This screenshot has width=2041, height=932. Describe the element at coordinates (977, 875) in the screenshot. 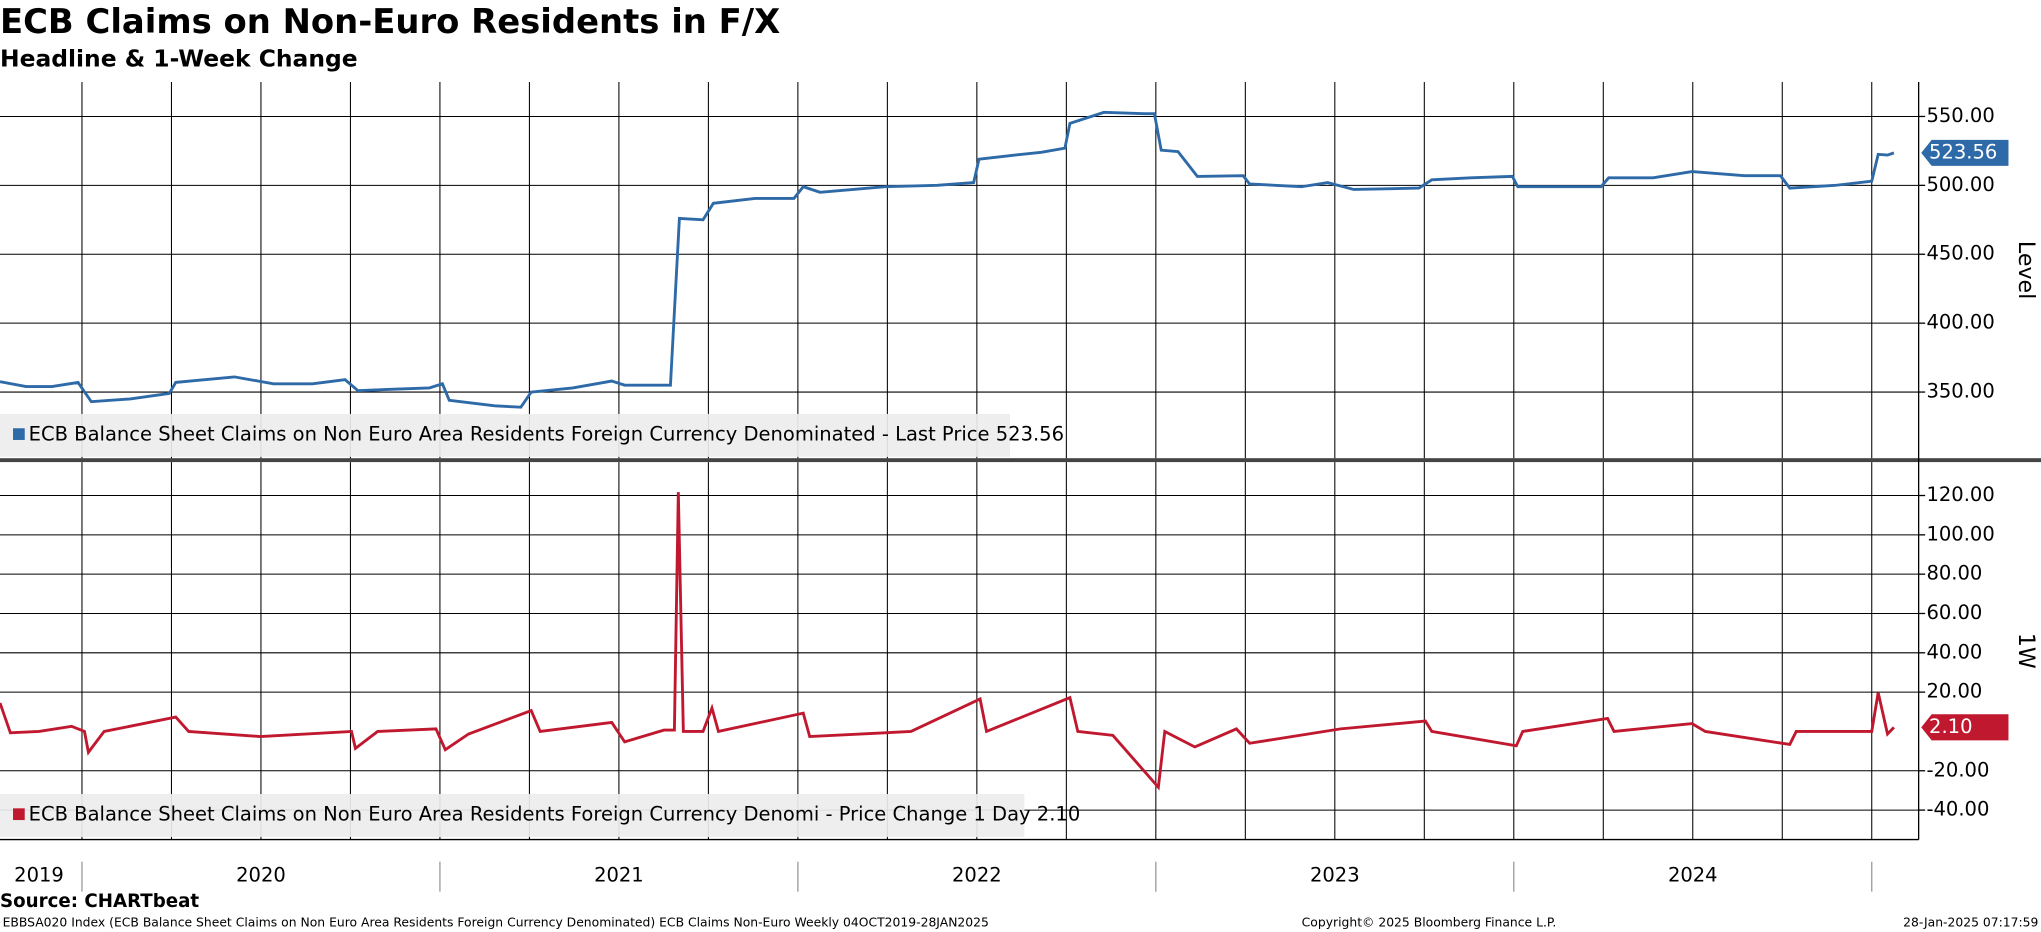

I see `x-tick-label: 2022` at that location.